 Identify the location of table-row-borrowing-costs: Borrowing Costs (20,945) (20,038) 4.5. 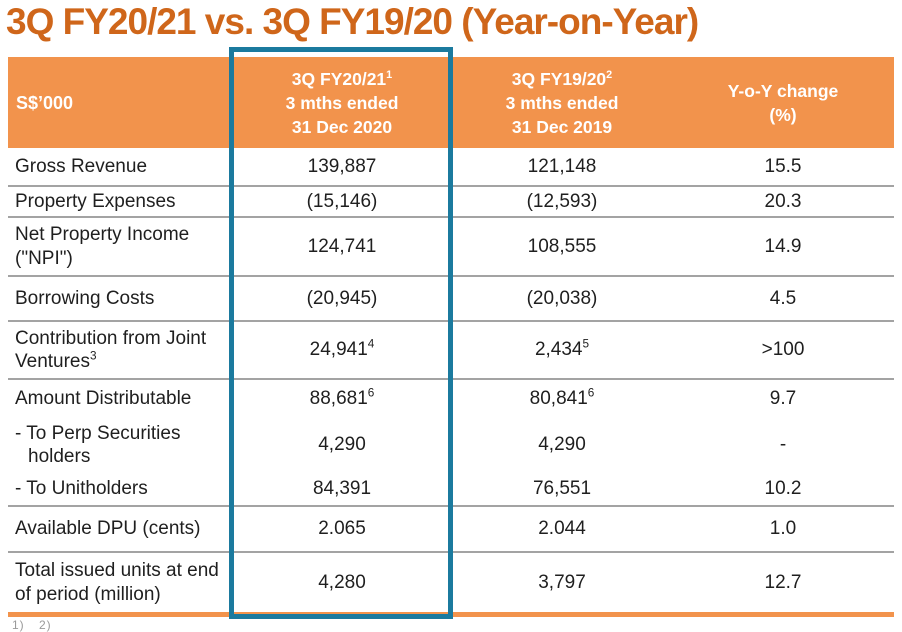
(451, 299).